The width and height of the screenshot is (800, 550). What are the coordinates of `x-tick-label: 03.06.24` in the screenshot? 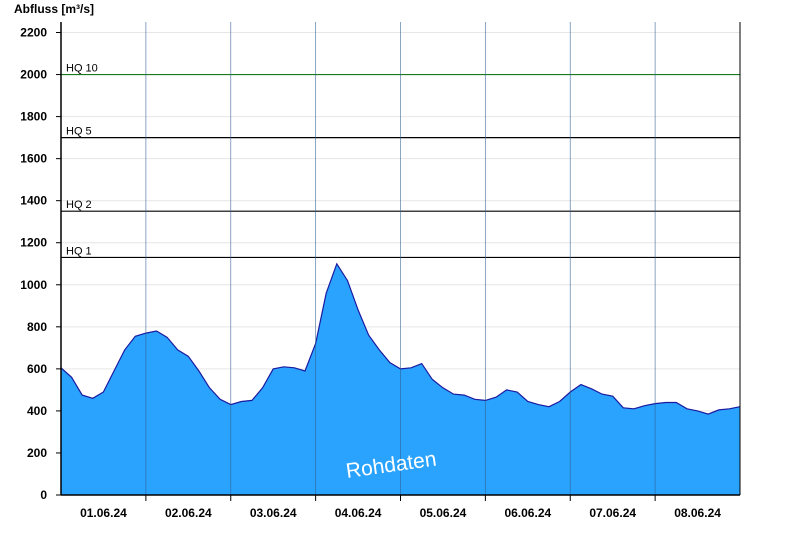 It's located at (273, 513).